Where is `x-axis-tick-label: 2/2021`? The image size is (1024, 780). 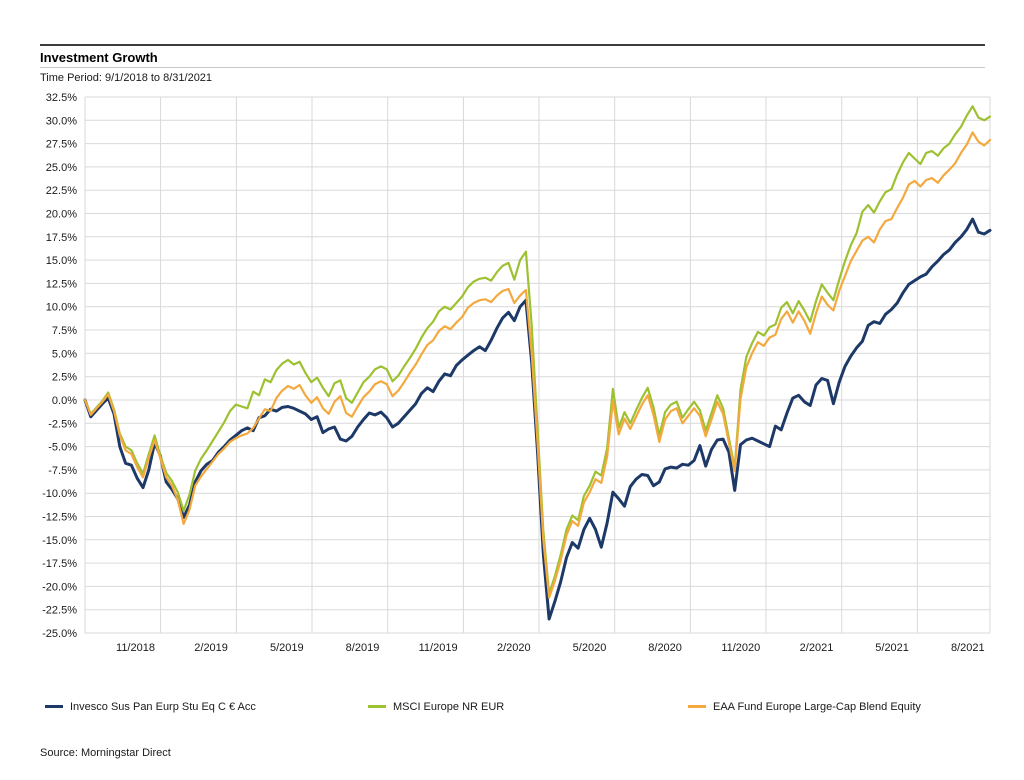 x-axis-tick-label: 2/2021 is located at coordinates (817, 648).